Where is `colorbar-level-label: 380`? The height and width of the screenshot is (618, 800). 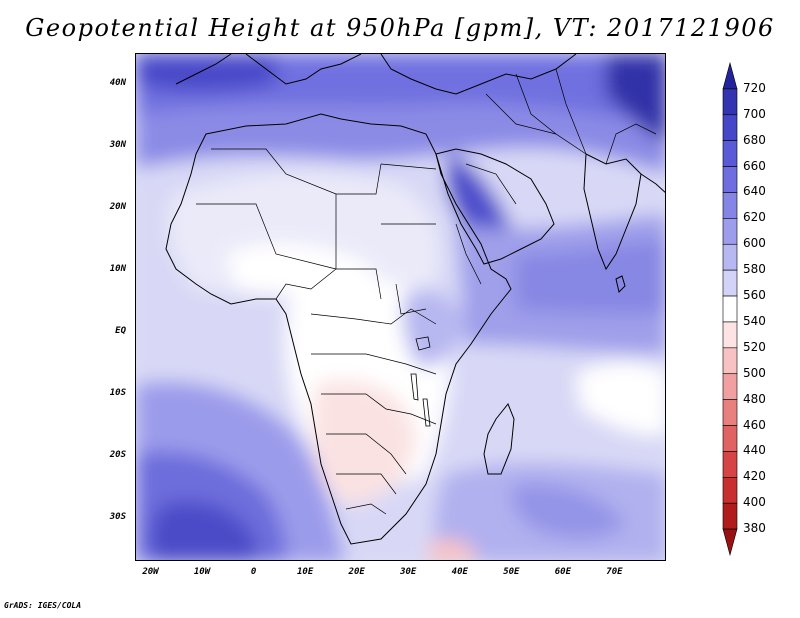 colorbar-level-label: 380 is located at coordinates (754, 528).